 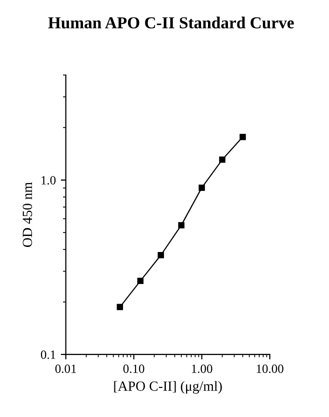 What do you see at coordinates (49, 180) in the screenshot?
I see `y-tick-label: 1.0` at bounding box center [49, 180].